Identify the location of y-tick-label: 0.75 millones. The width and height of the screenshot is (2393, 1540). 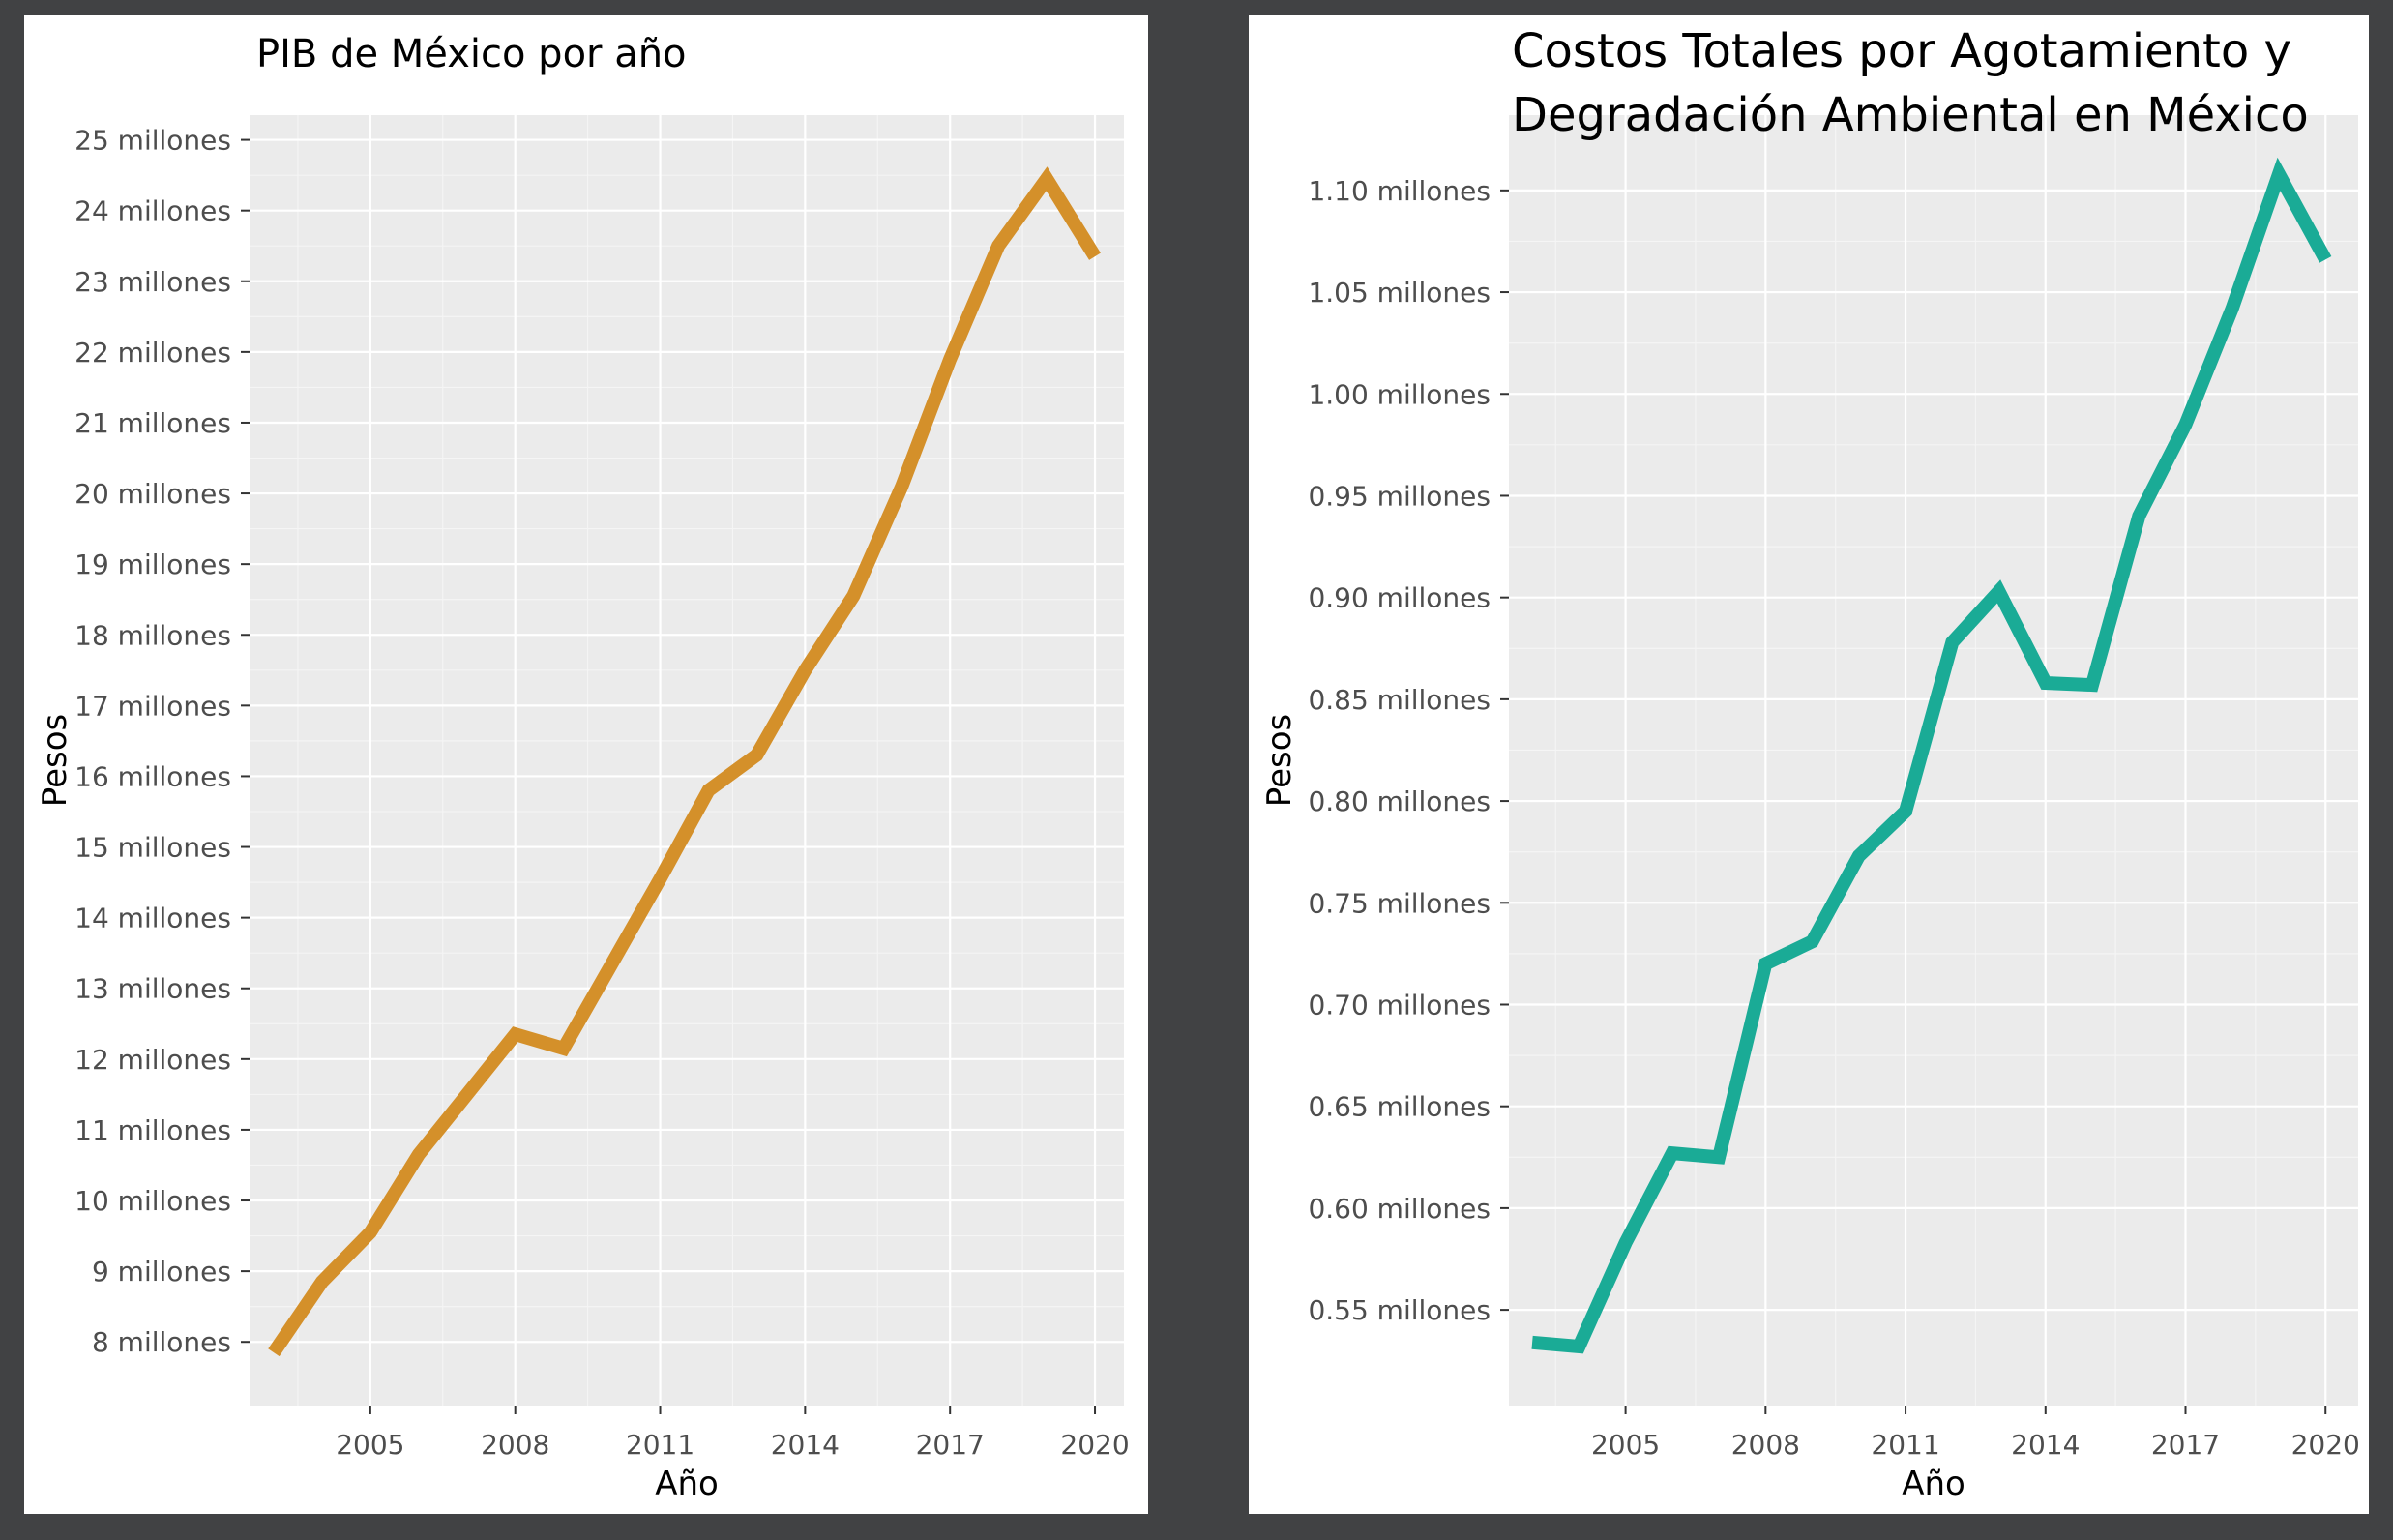
(1399, 903).